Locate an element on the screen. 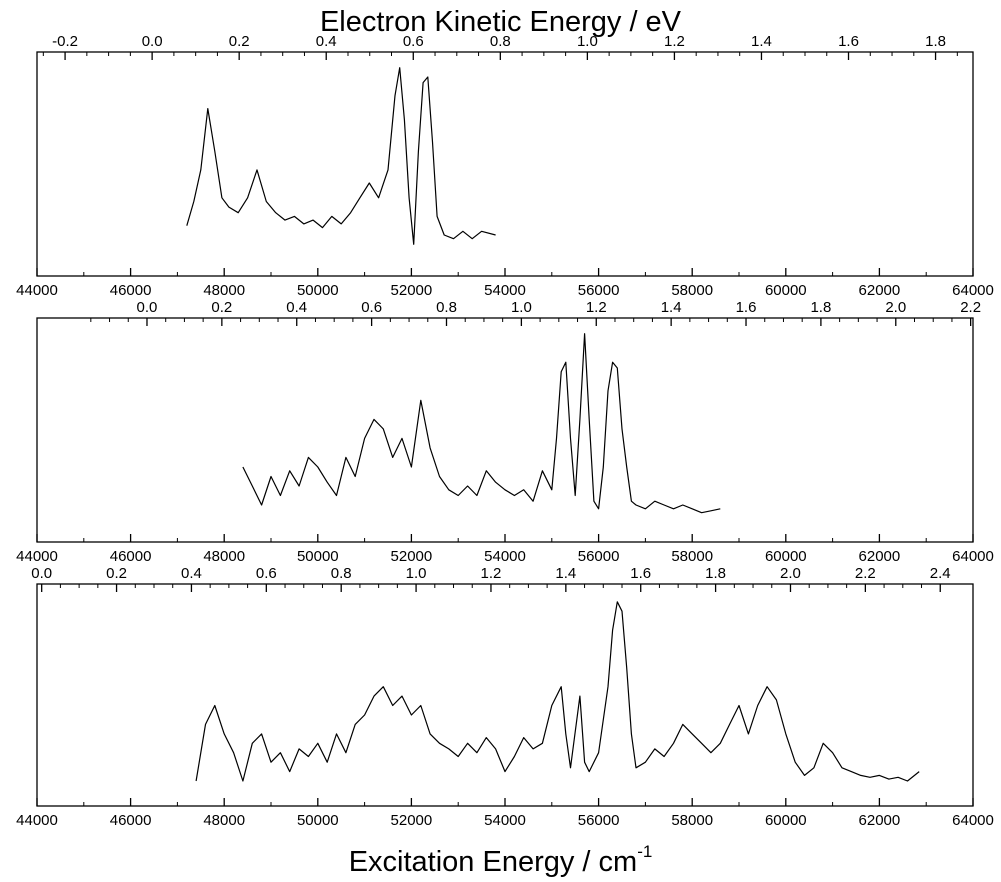 Image resolution: width=1001 pixels, height=882 pixels. top-tick-label: 2.4 is located at coordinates (940, 573).